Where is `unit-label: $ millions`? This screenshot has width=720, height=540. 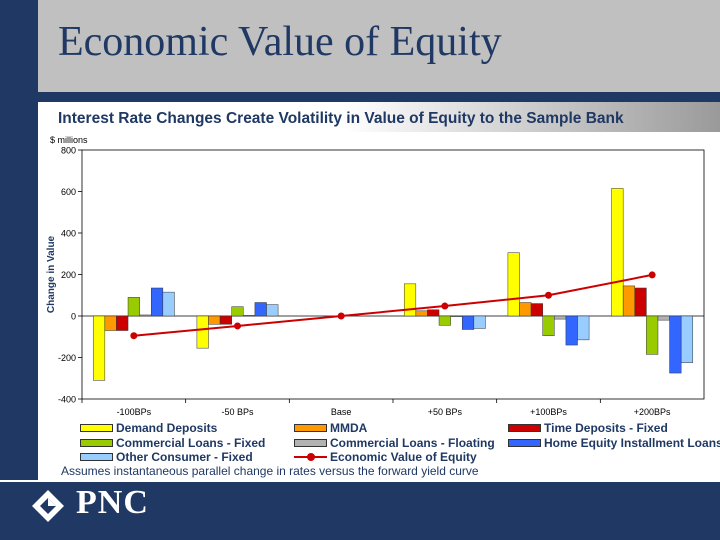 unit-label: $ millions is located at coordinates (69, 140).